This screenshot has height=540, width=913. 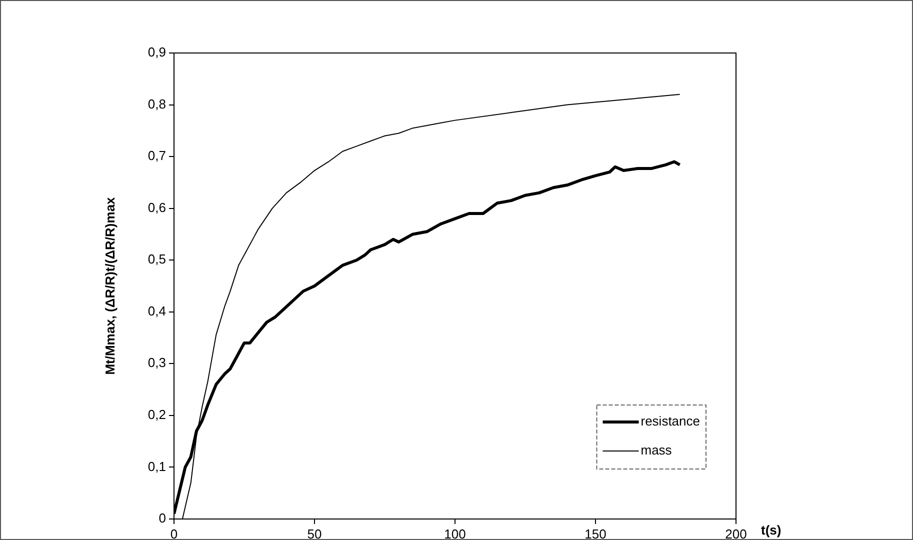 I want to click on legend-label: mass, so click(x=656, y=450).